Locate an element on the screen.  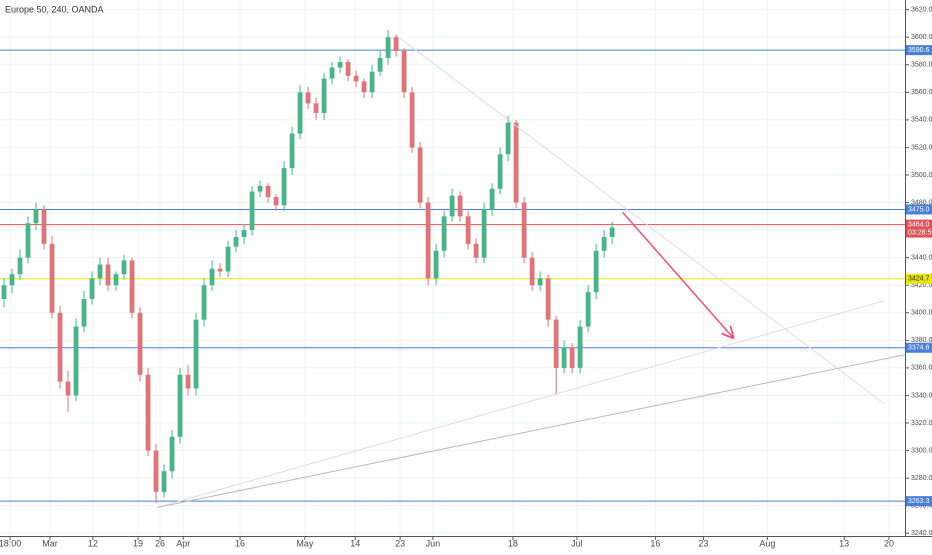
x-tick-label: 19 is located at coordinates (138, 543).